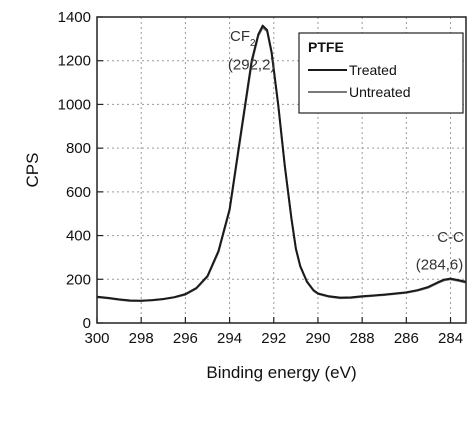  I want to click on annotation-cc-value: (284,6), so click(440, 264).